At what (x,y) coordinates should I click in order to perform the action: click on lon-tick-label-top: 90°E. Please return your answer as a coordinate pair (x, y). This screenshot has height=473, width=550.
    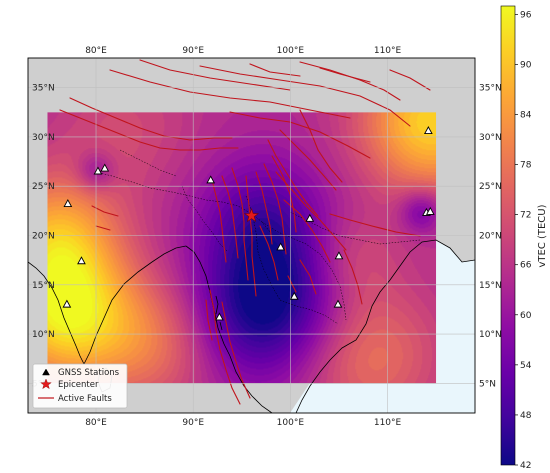
    Looking at the image, I should click on (193, 51).